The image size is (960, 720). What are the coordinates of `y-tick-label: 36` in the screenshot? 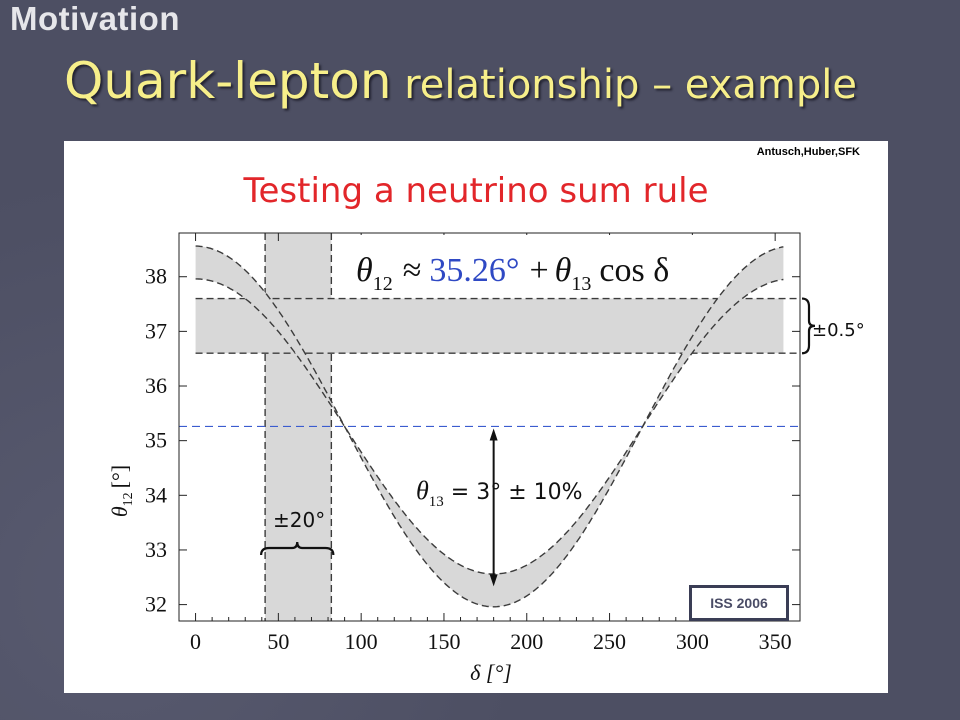 It's located at (156, 385).